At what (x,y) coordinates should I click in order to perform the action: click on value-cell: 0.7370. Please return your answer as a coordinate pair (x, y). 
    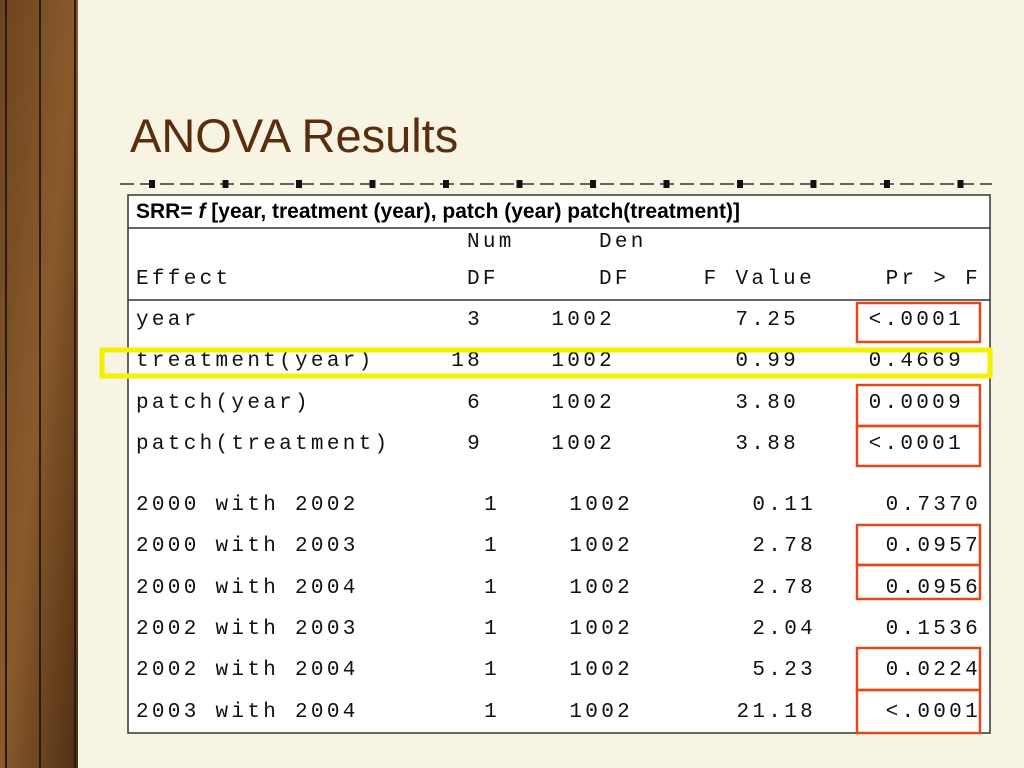
    Looking at the image, I should click on (933, 505).